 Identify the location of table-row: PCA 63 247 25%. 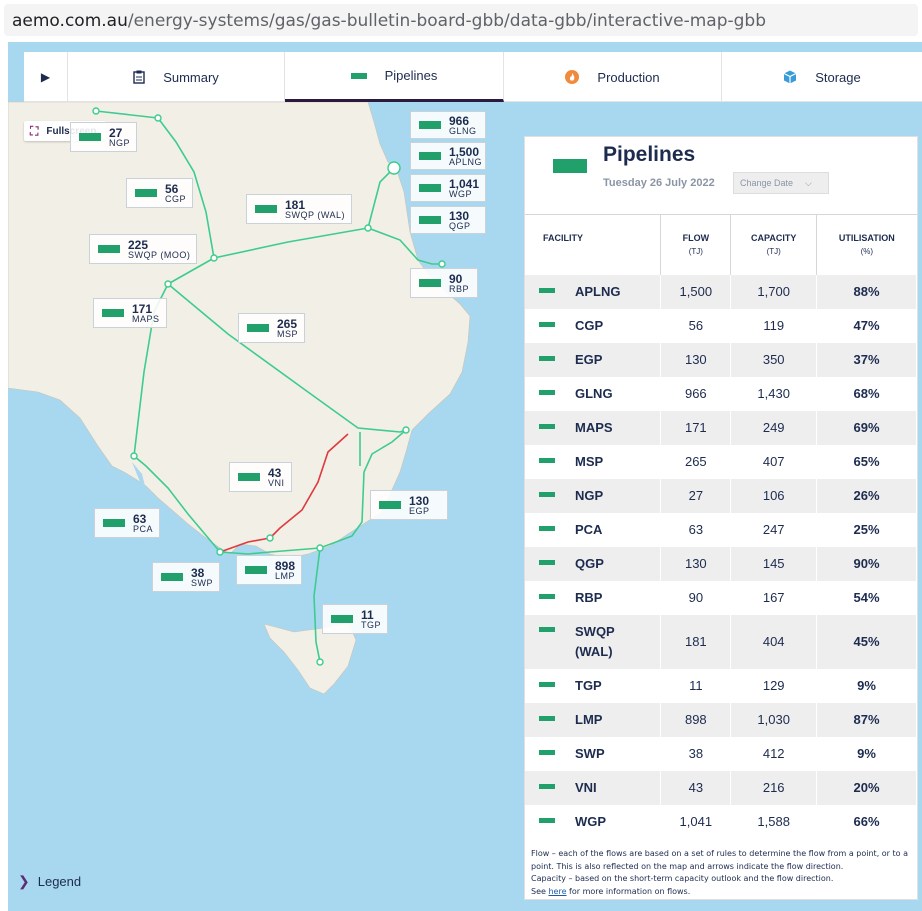
(721, 529).